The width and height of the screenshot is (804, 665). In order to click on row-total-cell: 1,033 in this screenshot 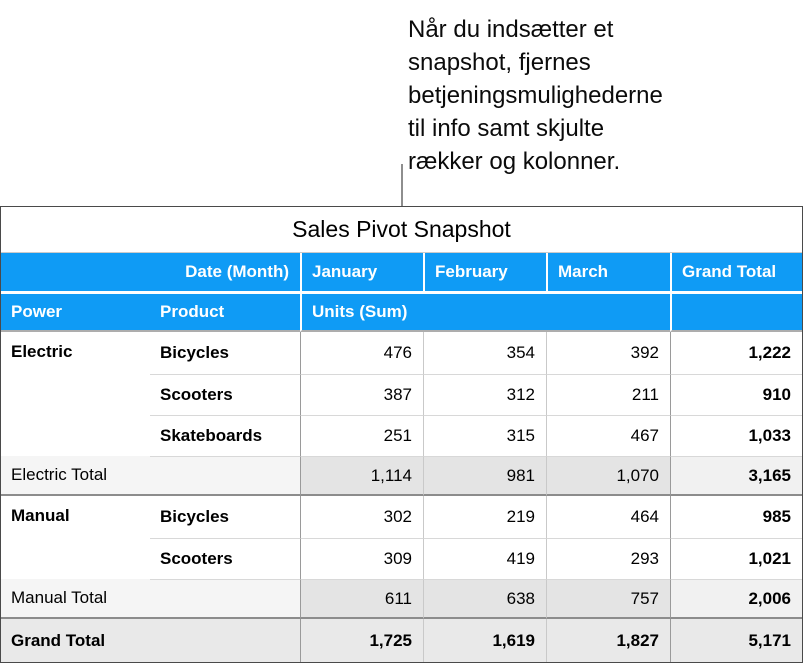, I will do `click(736, 435)`.